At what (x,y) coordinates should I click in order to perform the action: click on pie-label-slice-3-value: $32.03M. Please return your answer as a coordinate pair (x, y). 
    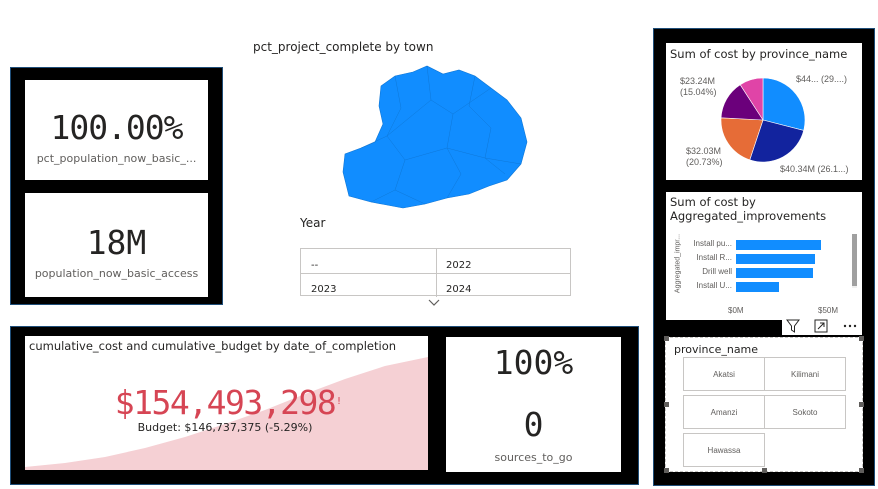
    Looking at the image, I should click on (704, 151).